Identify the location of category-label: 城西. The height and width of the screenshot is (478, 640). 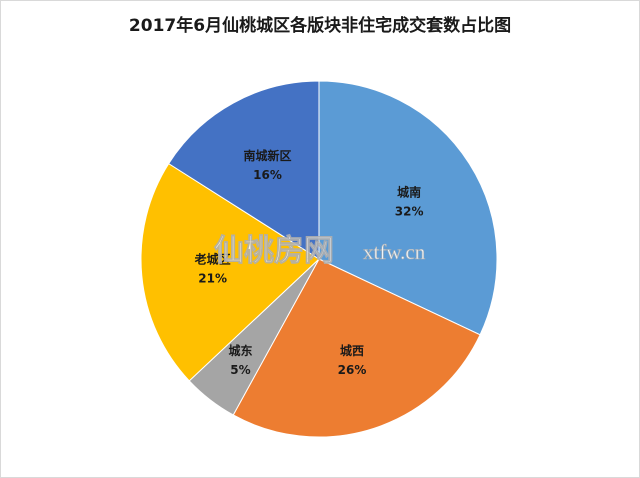
(352, 350).